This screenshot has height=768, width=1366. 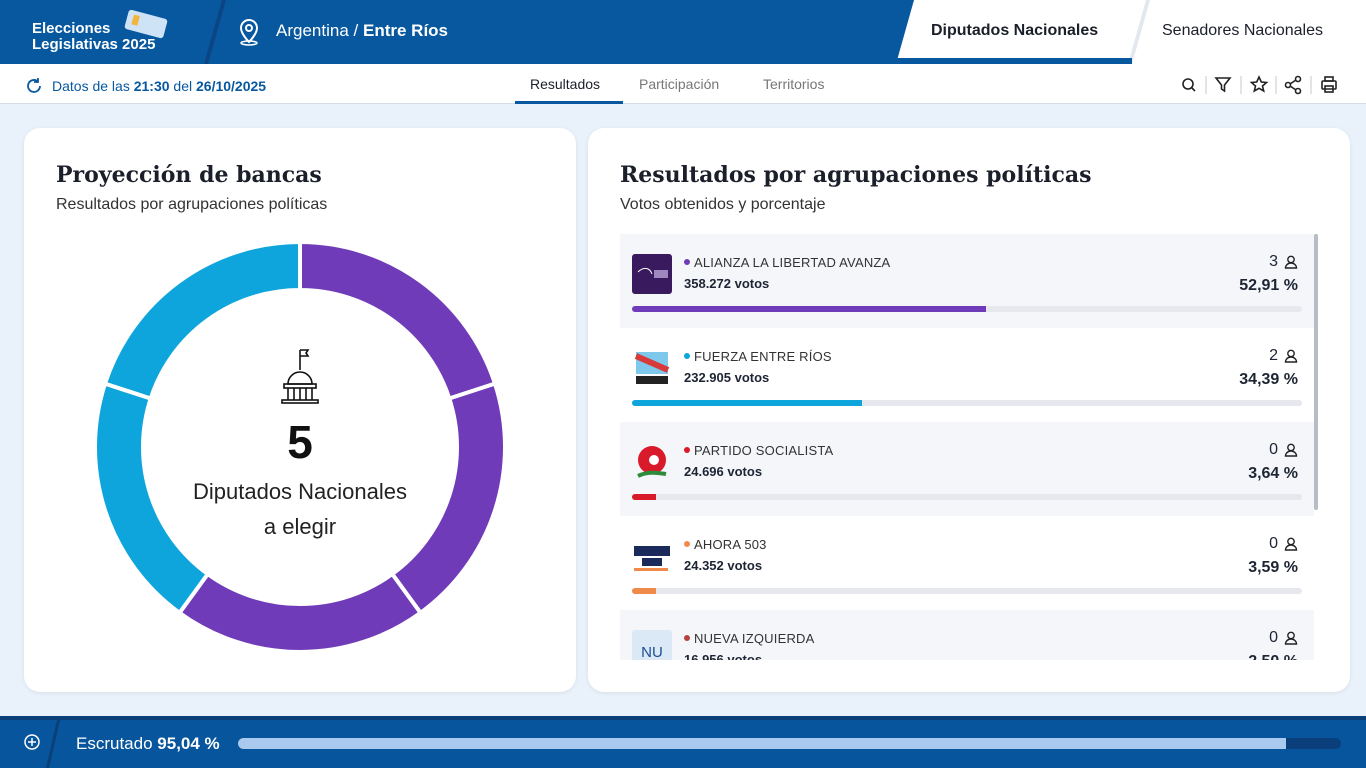 I want to click on scrollbar, so click(x=1316, y=372).